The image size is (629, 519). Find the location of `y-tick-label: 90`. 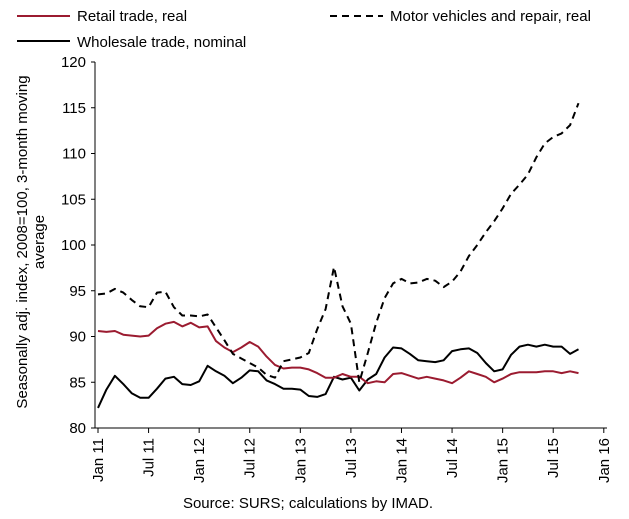

y-tick-label: 90 is located at coordinates (77, 337).